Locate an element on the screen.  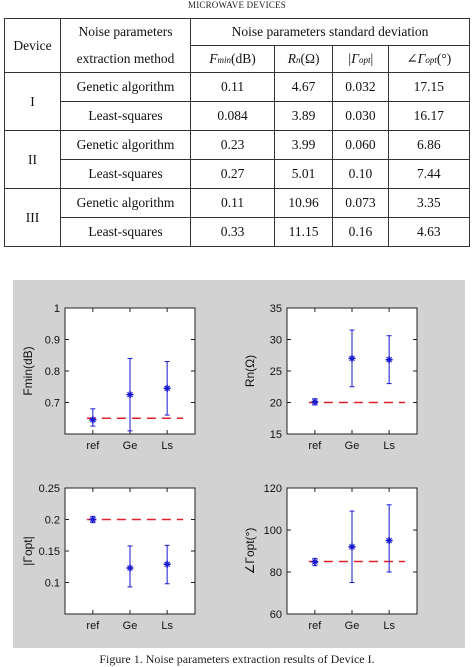
device-cell: III is located at coordinates (32, 217).